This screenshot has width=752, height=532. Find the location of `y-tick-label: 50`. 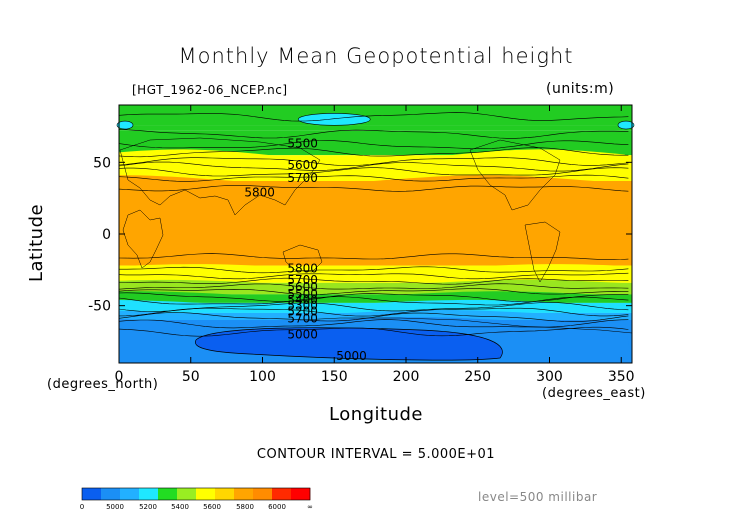

y-tick-label: 50 is located at coordinates (102, 163).